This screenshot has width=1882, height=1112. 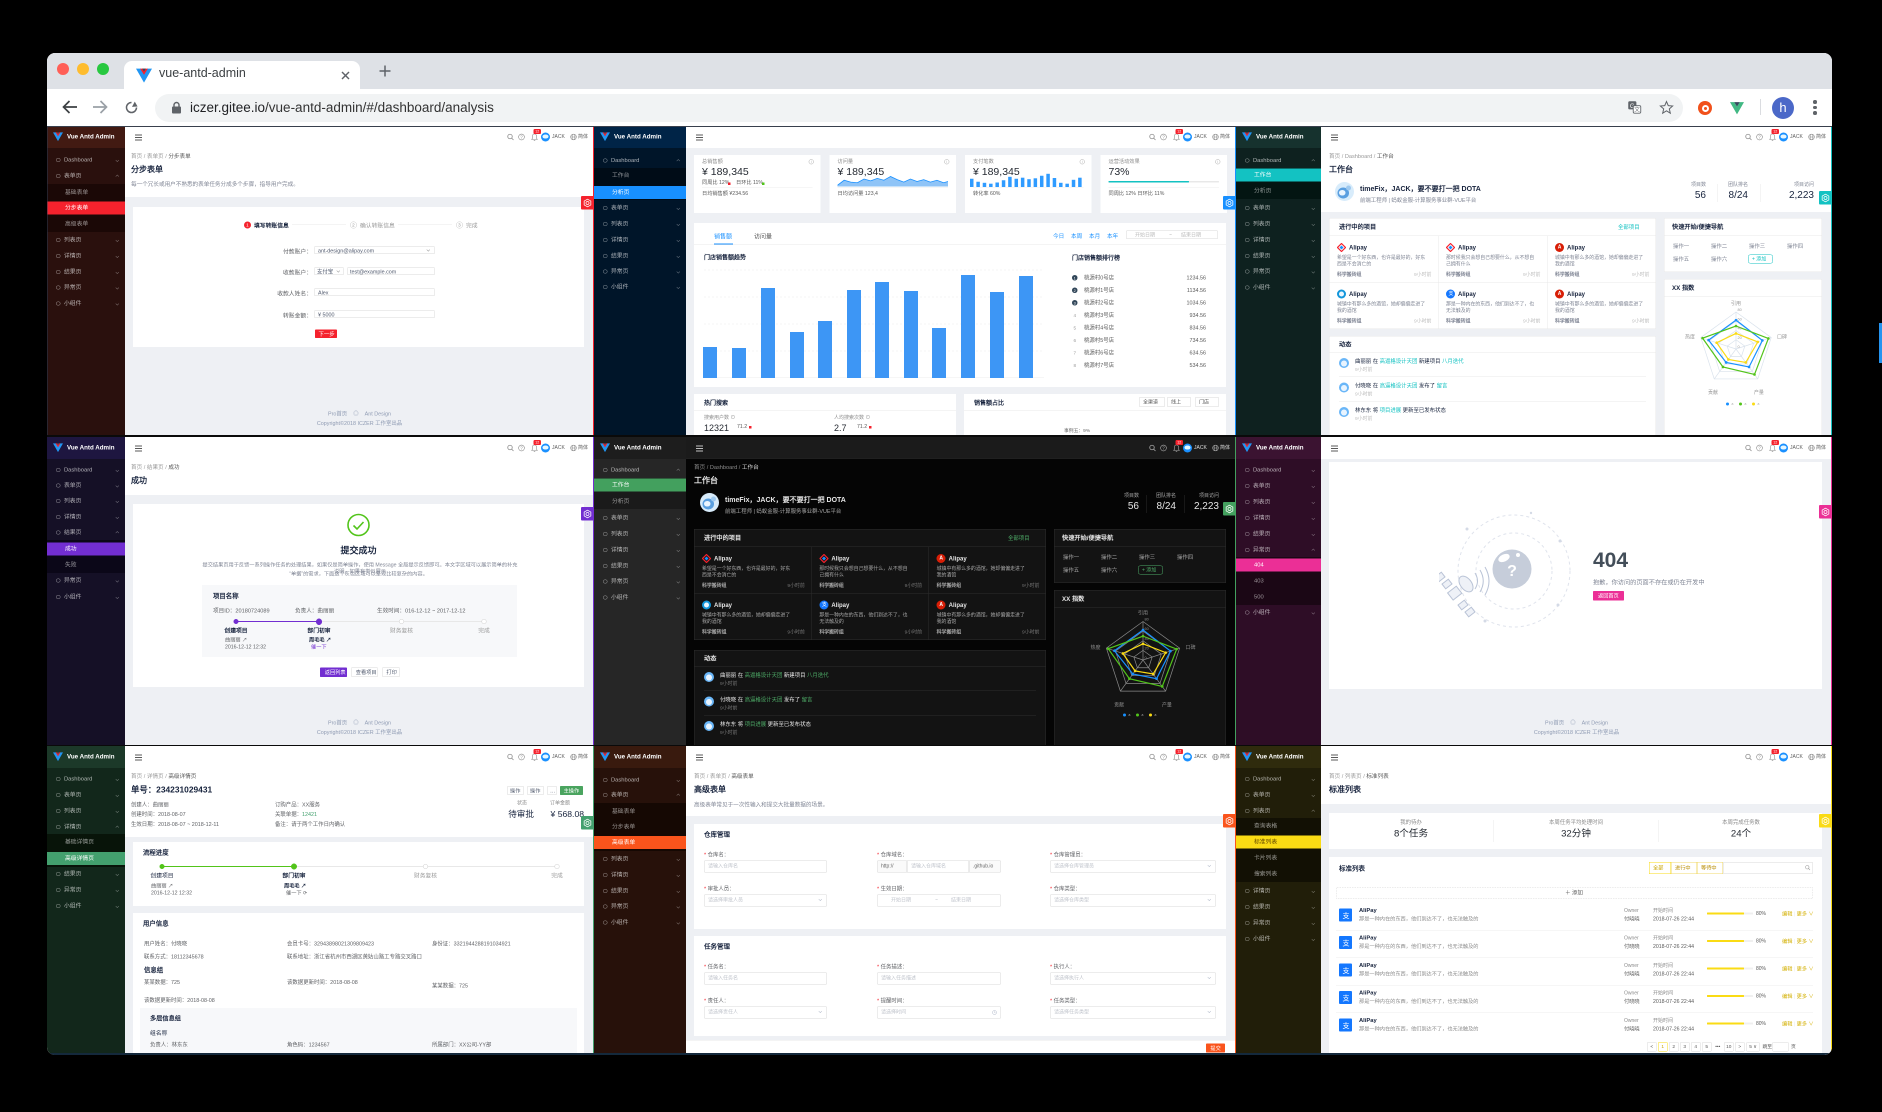 What do you see at coordinates (1632, 106) in the screenshot?
I see `svg-text: G` at bounding box center [1632, 106].